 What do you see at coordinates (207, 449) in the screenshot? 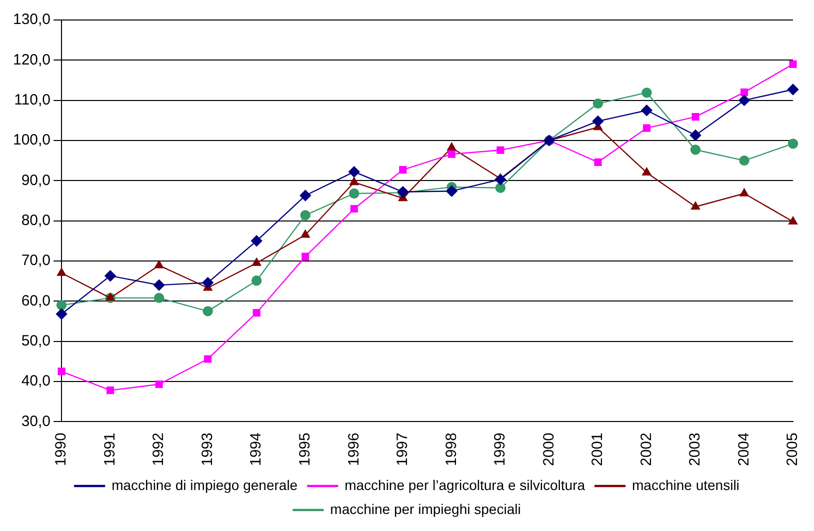
I see `x-tick-label: 1993` at bounding box center [207, 449].